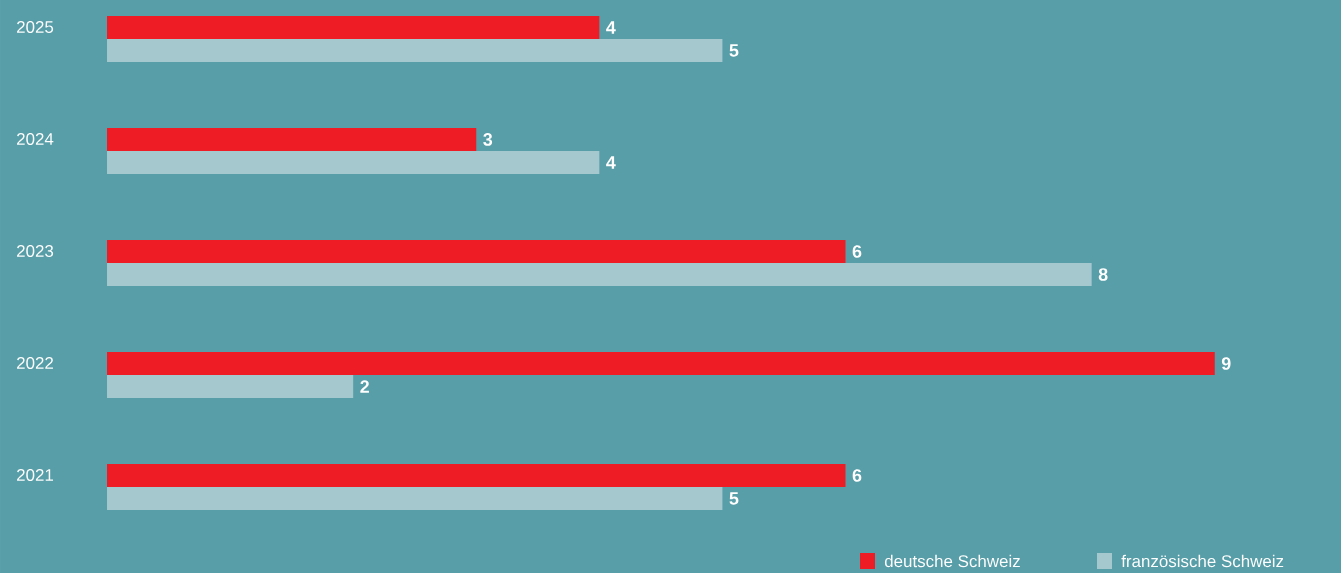  What do you see at coordinates (35, 26) in the screenshot?
I see `y-tick-label: 2025` at bounding box center [35, 26].